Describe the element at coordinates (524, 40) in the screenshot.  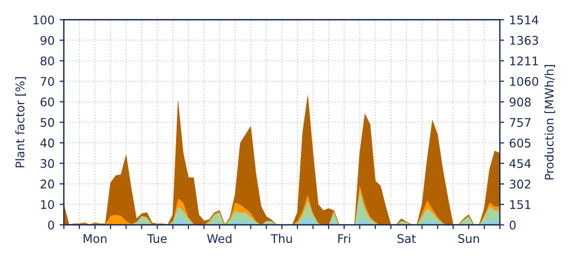
I see `y2-tick-label: 1363` at that location.